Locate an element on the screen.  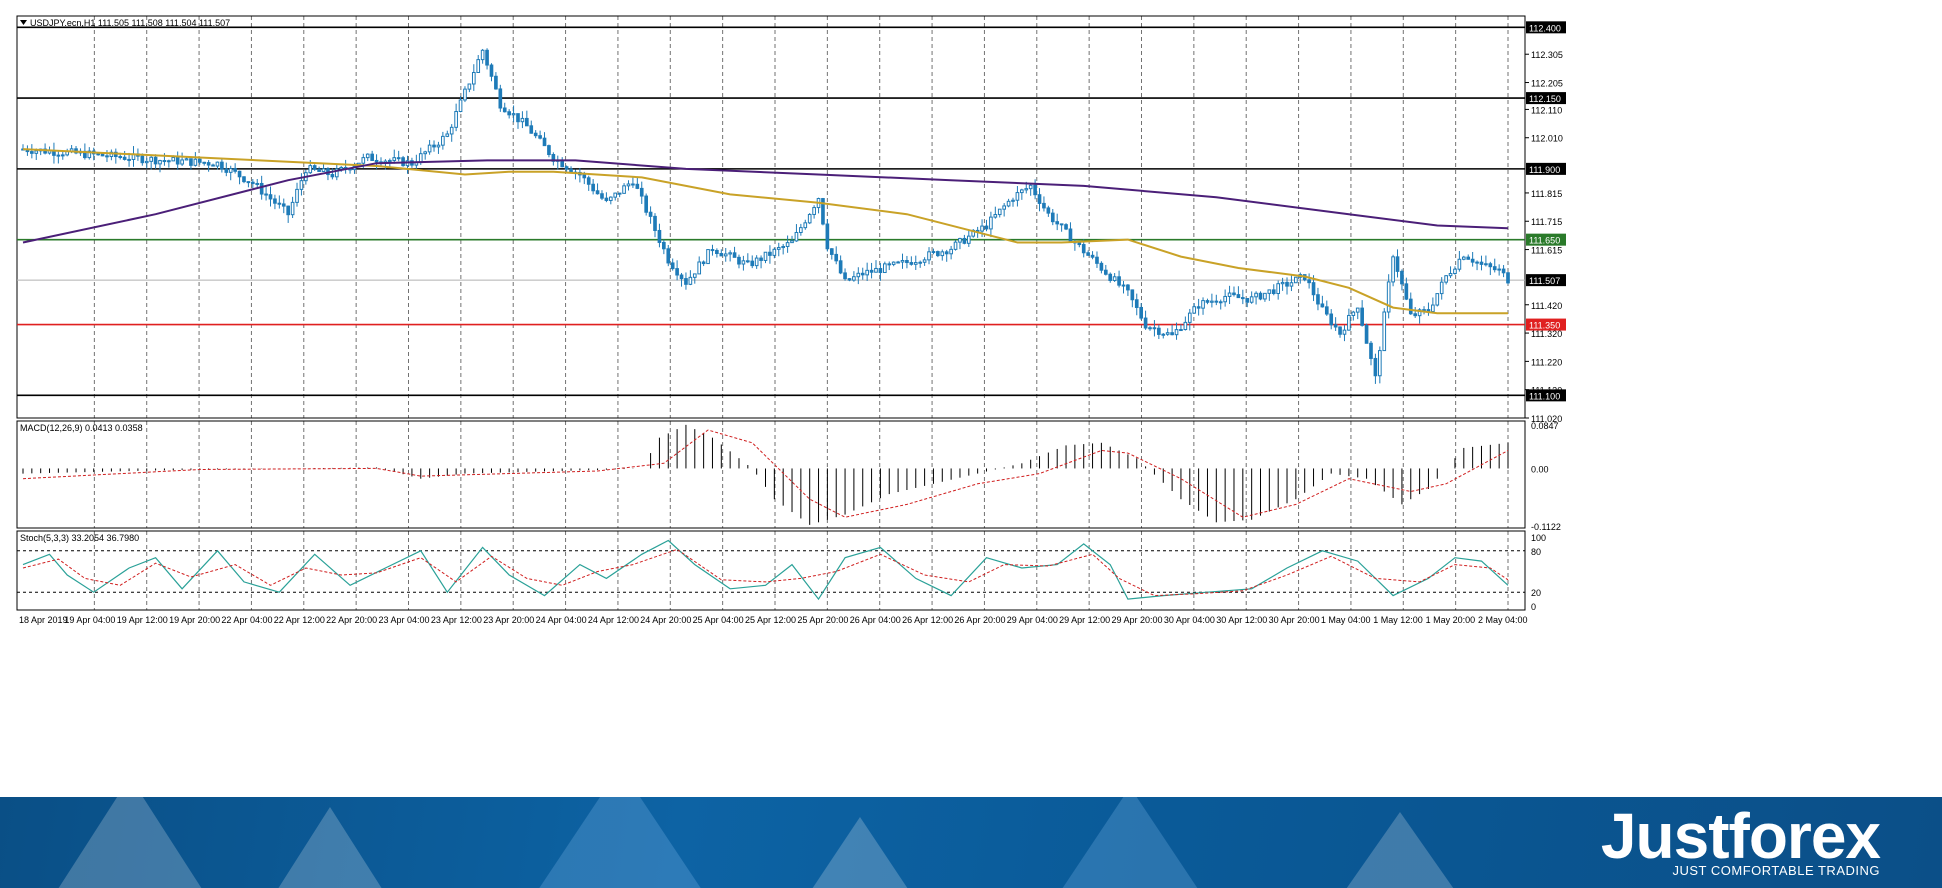
price-tick-label: 111.320 is located at coordinates (1546, 334).